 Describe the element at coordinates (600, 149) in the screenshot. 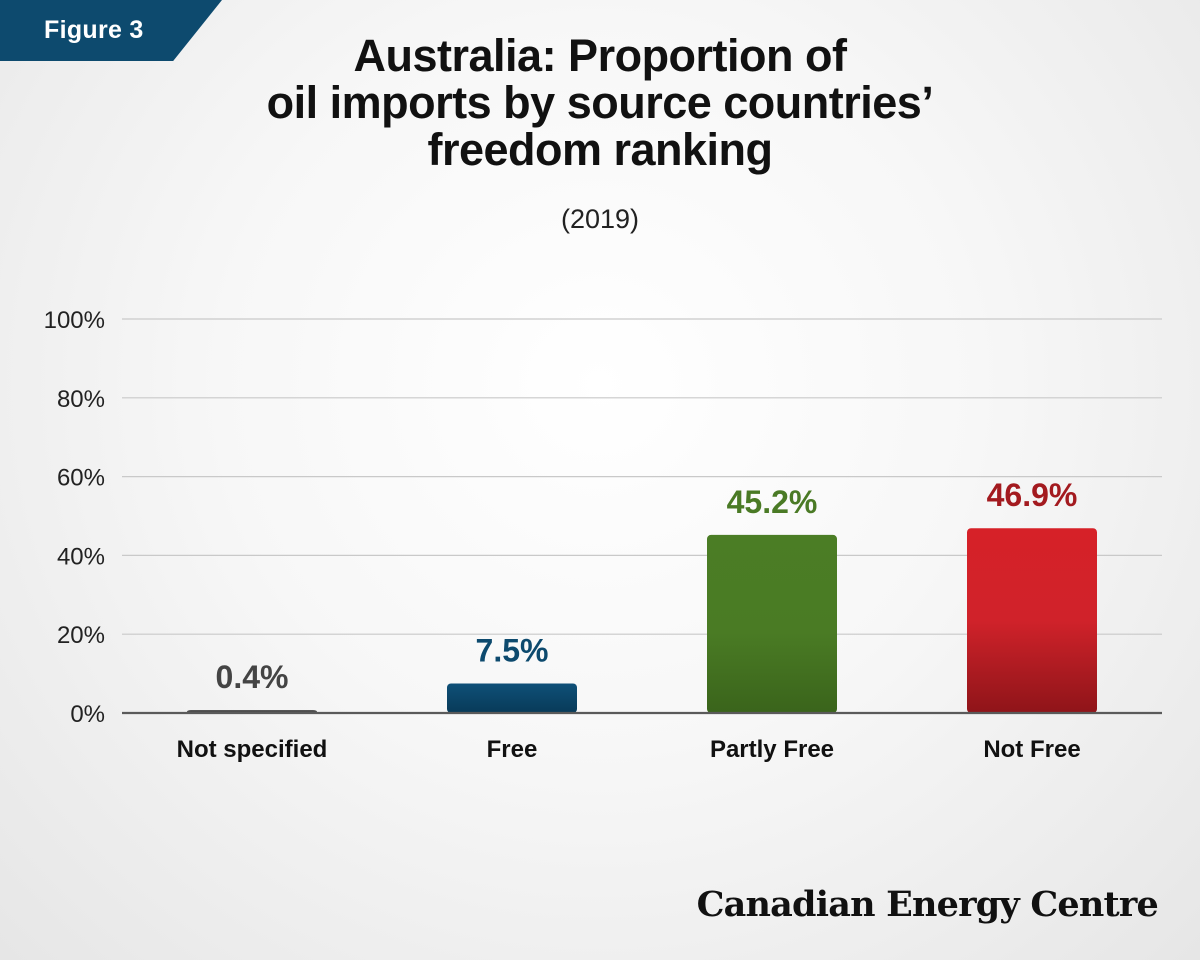

I see `chart-title-line-3: freedom ranking` at that location.